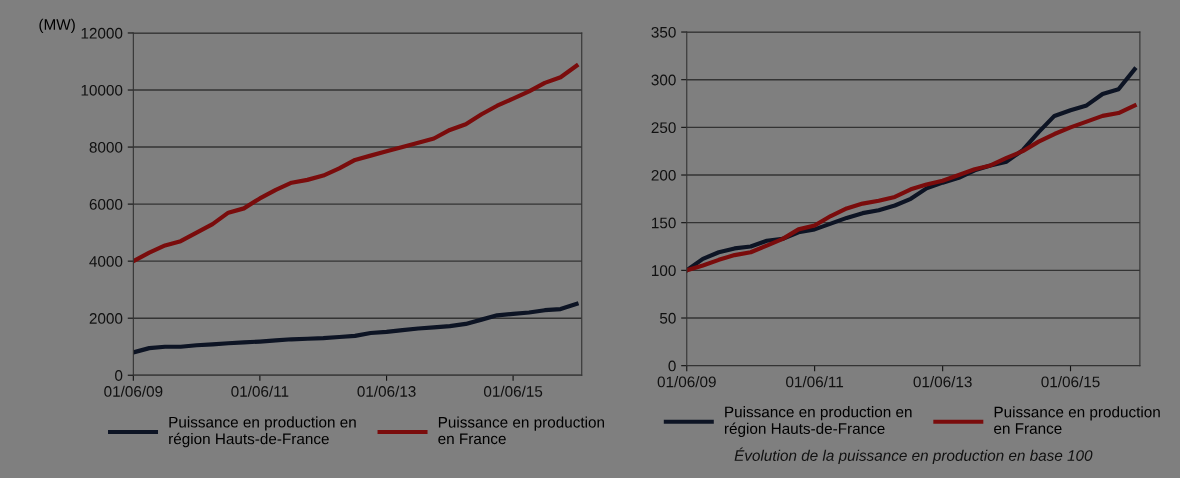 The width and height of the screenshot is (1180, 478). I want to click on y-tick-label: 12000, so click(102, 33).